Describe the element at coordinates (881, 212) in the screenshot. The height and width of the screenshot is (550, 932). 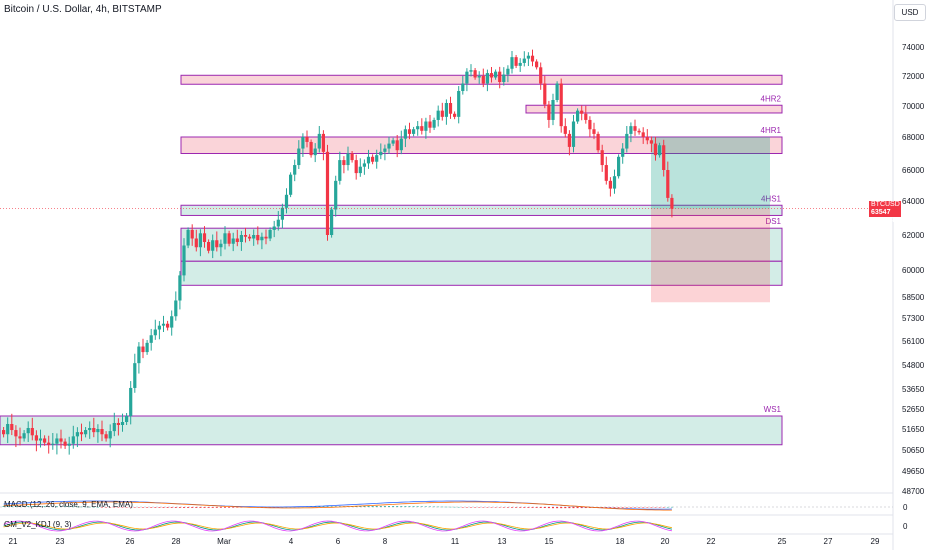
I see `price-tag-value: 63547` at that location.